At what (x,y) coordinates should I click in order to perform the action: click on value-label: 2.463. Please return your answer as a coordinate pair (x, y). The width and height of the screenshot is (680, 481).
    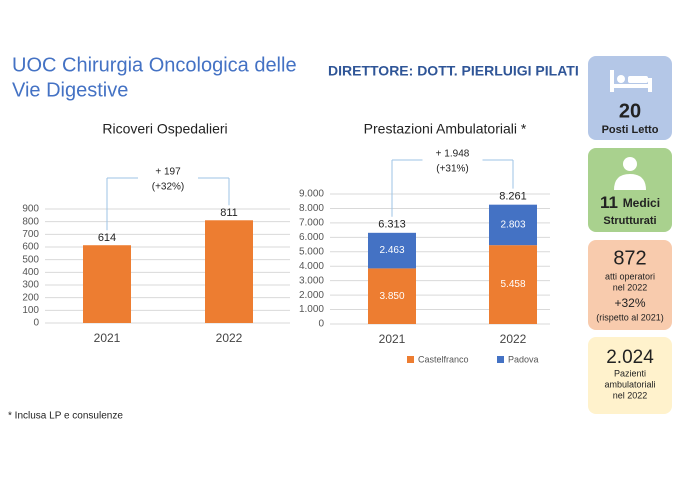
    Looking at the image, I should click on (391, 250).